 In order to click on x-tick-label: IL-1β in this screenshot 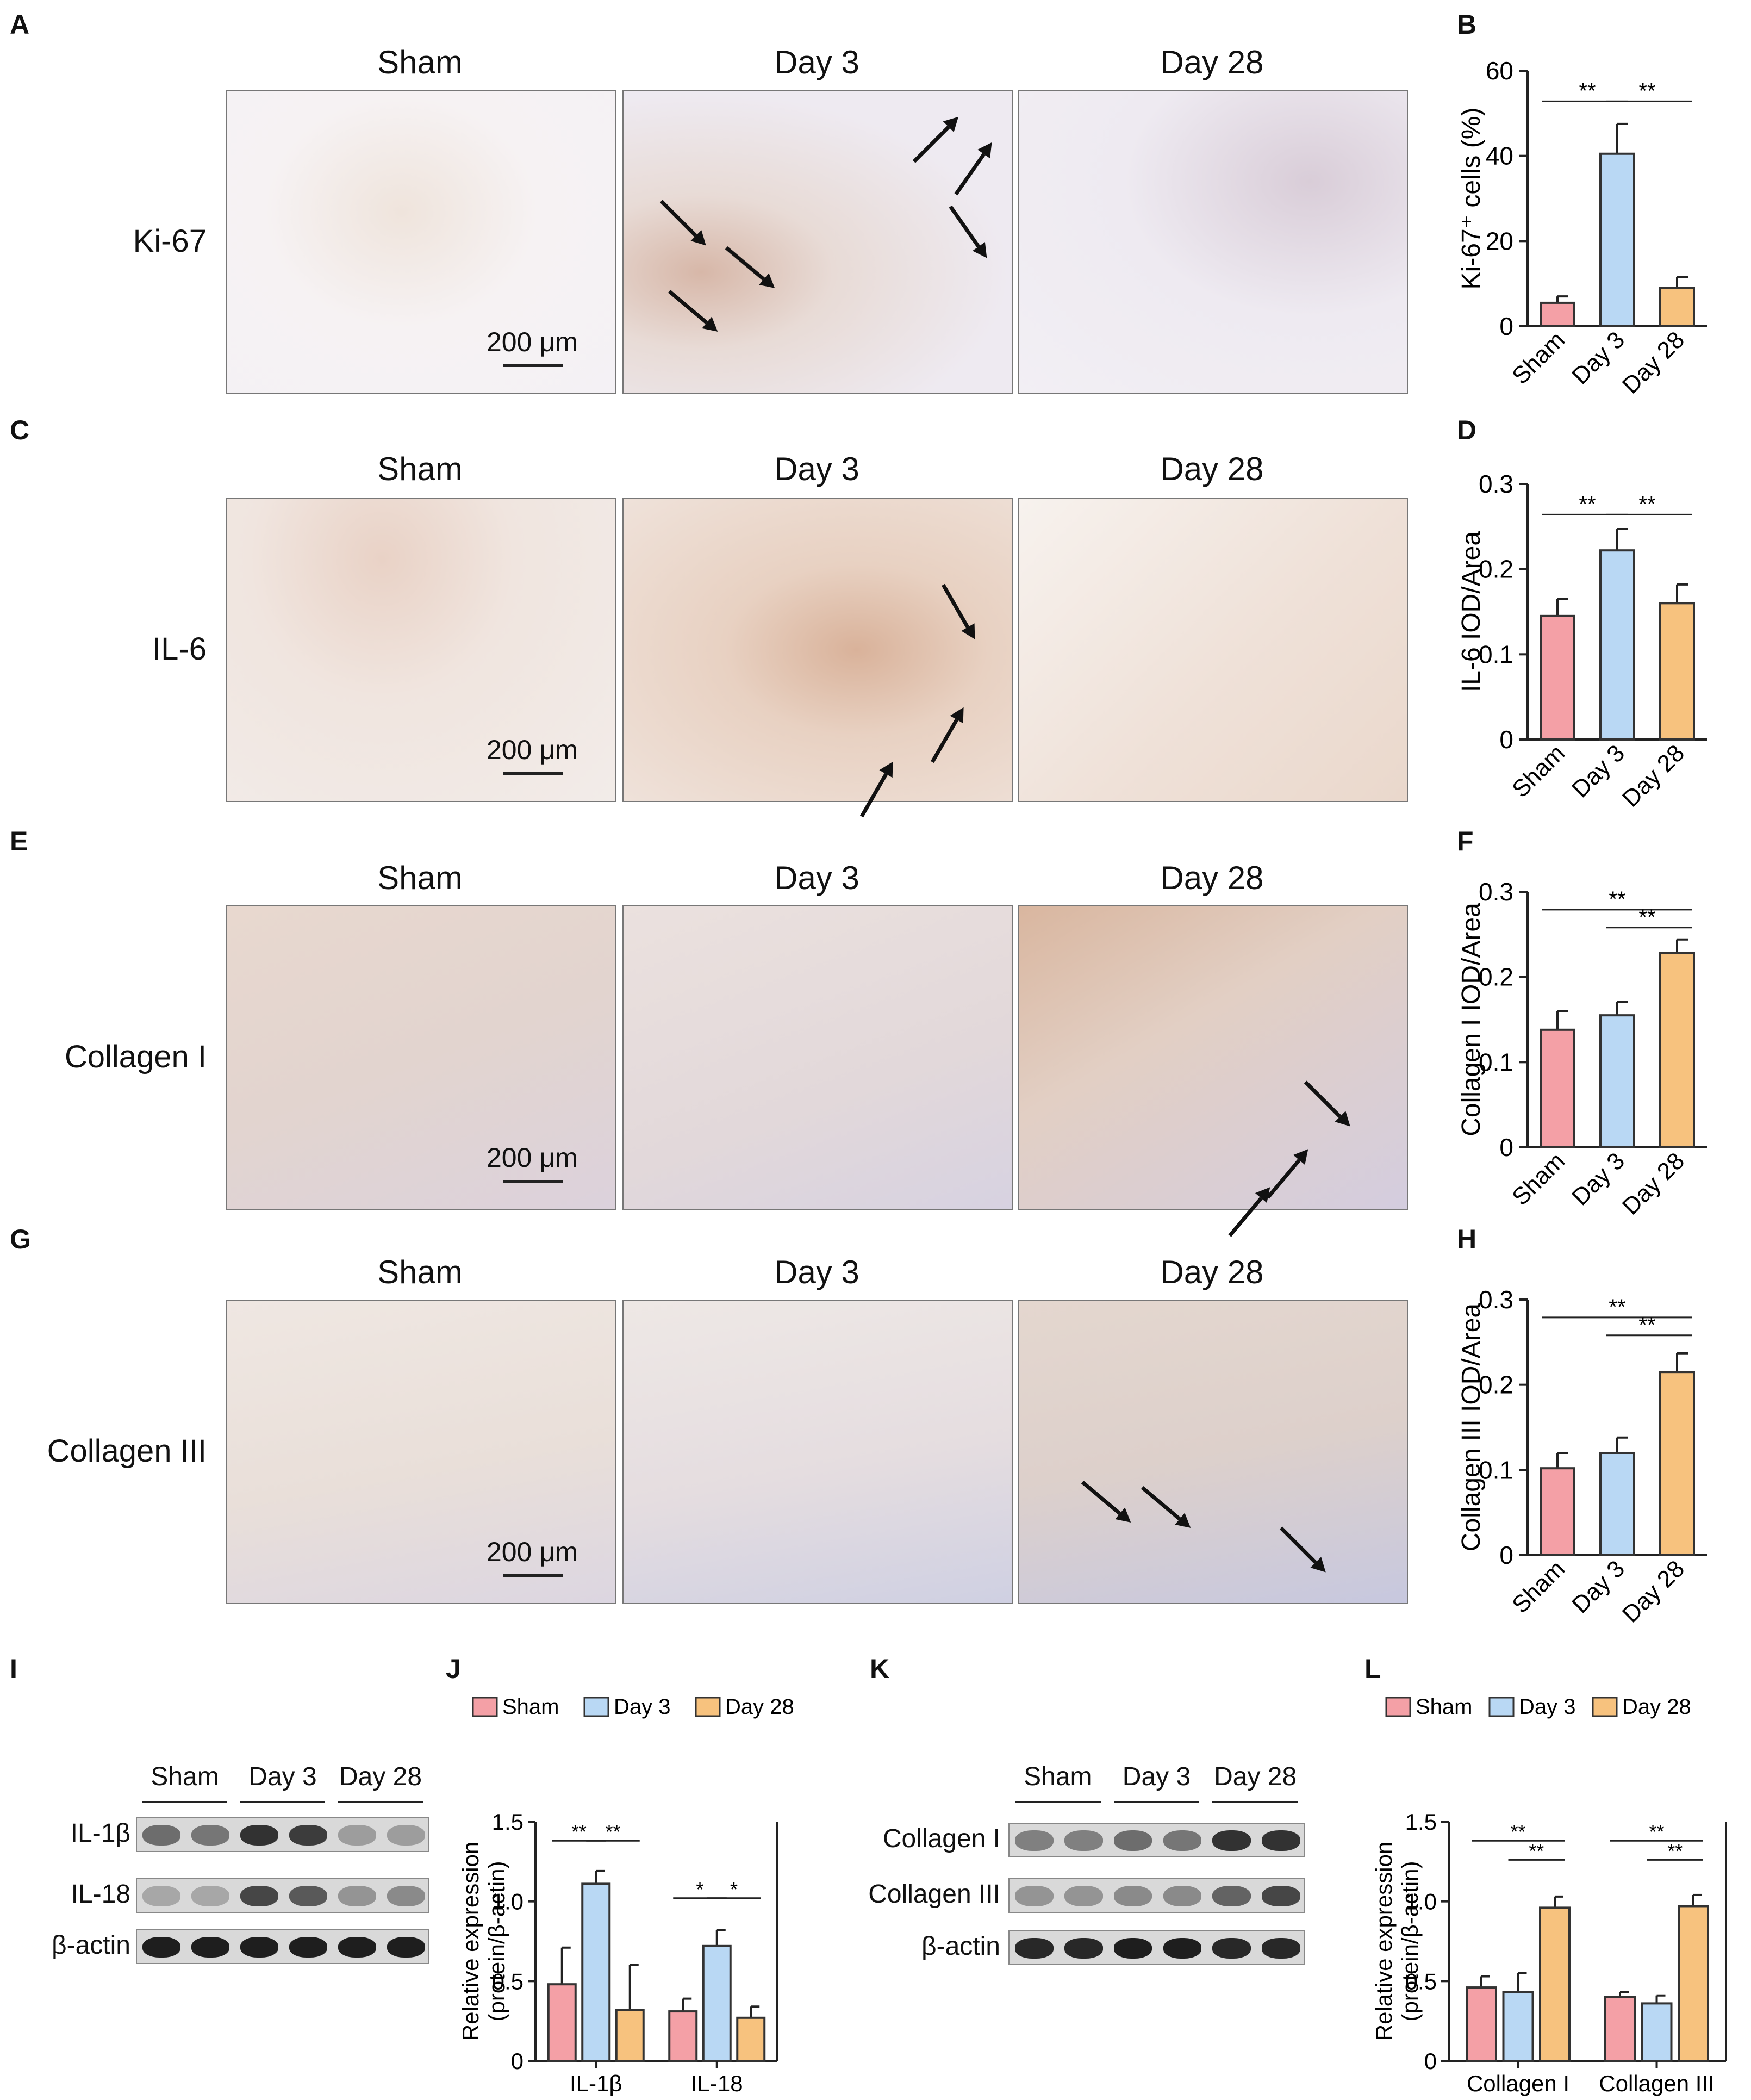, I will do `click(596, 2083)`.